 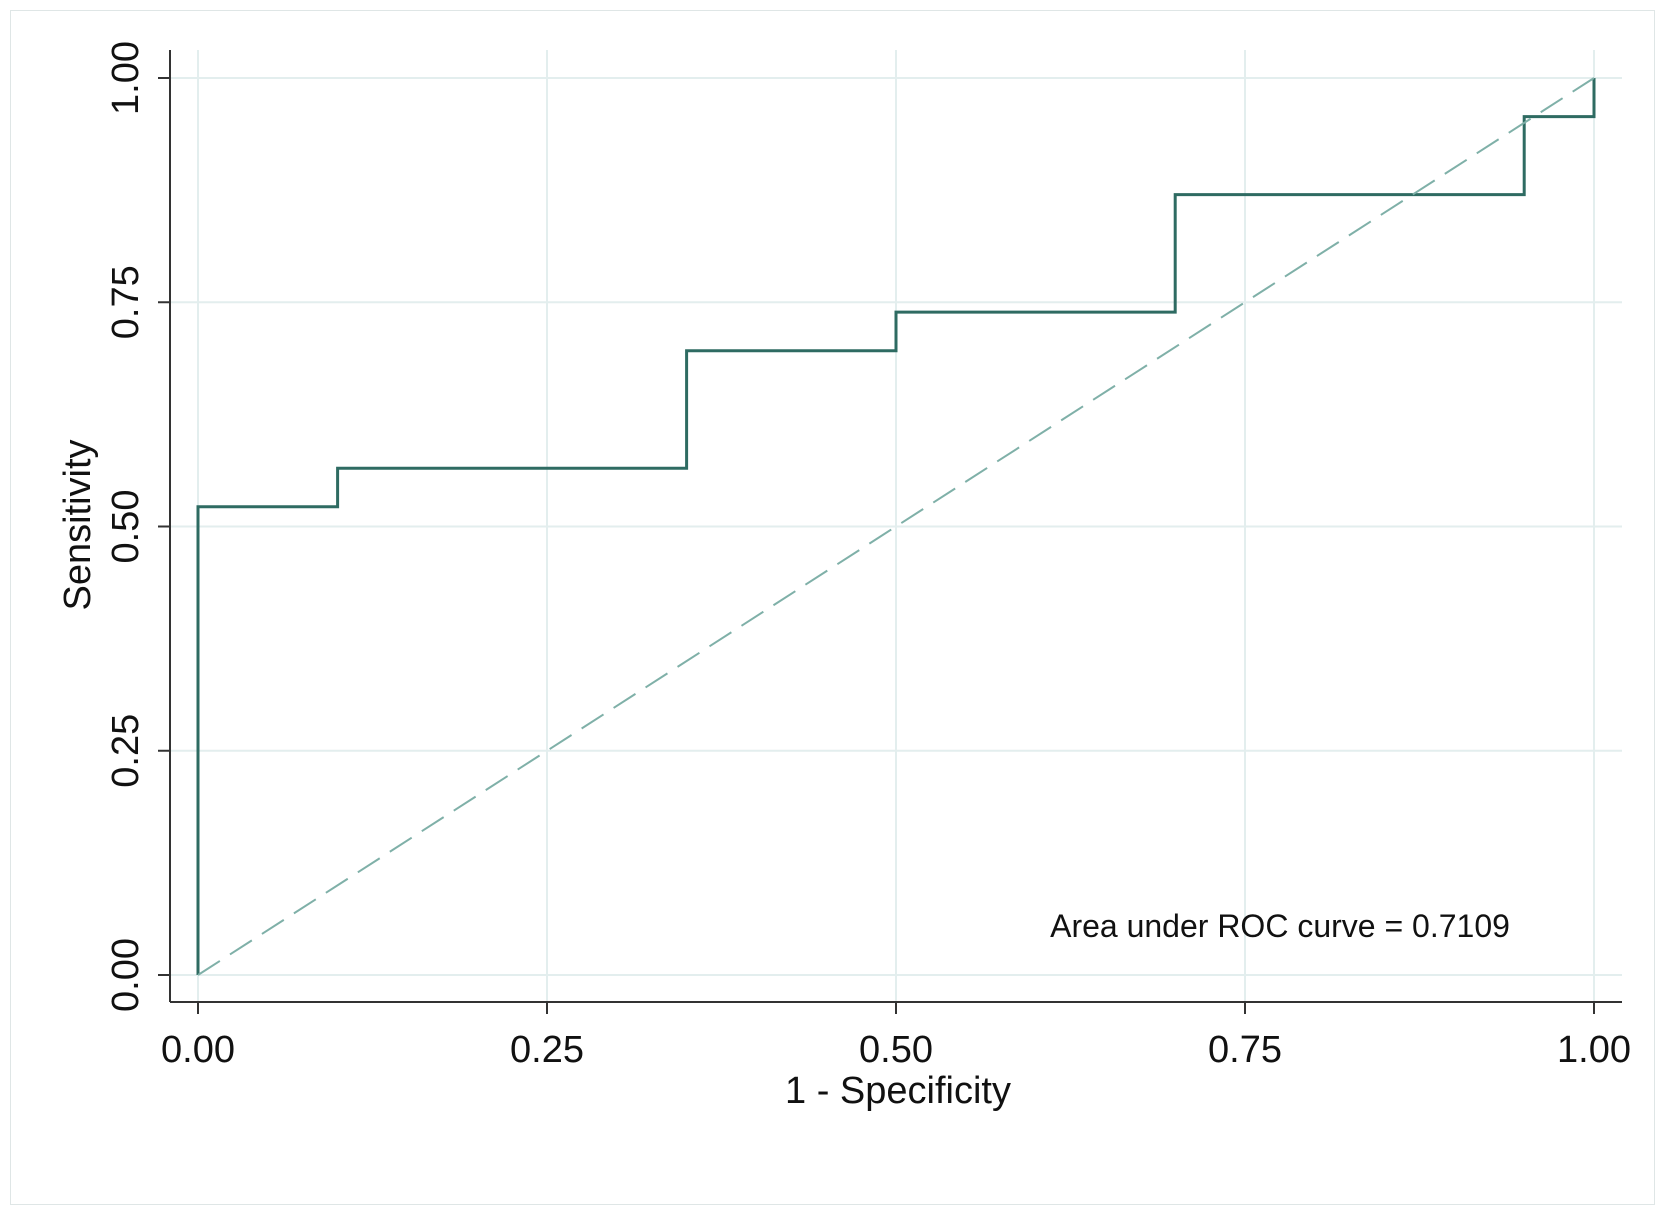 What do you see at coordinates (126, 751) in the screenshot?
I see `y-tick-label: 0.25` at bounding box center [126, 751].